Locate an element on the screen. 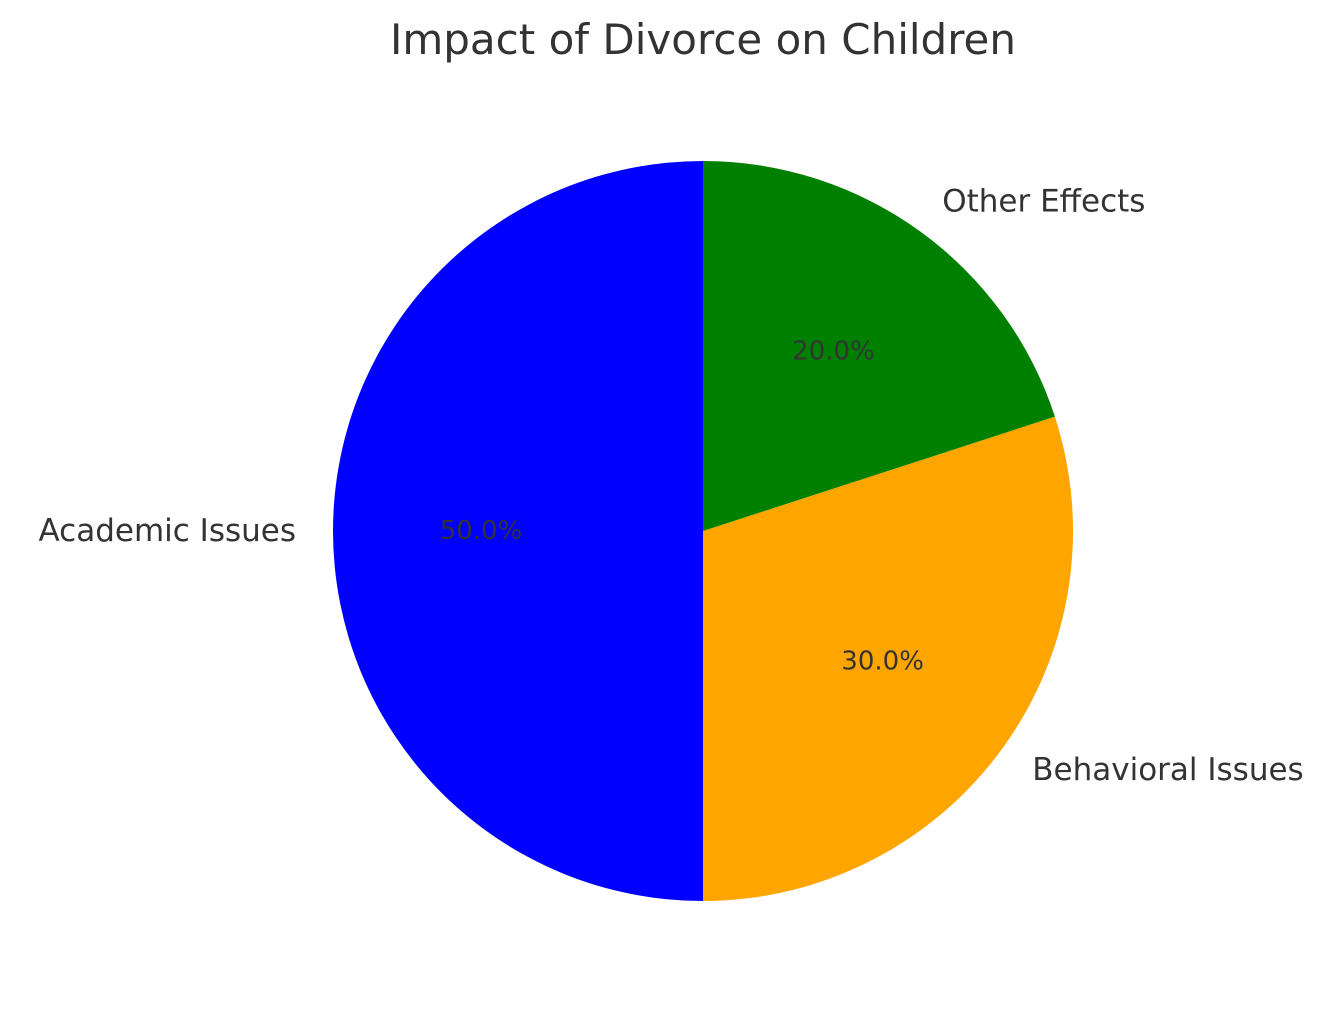 The image size is (1344, 1014). chart-title: Impact of Divorce on Children is located at coordinates (703, 39).